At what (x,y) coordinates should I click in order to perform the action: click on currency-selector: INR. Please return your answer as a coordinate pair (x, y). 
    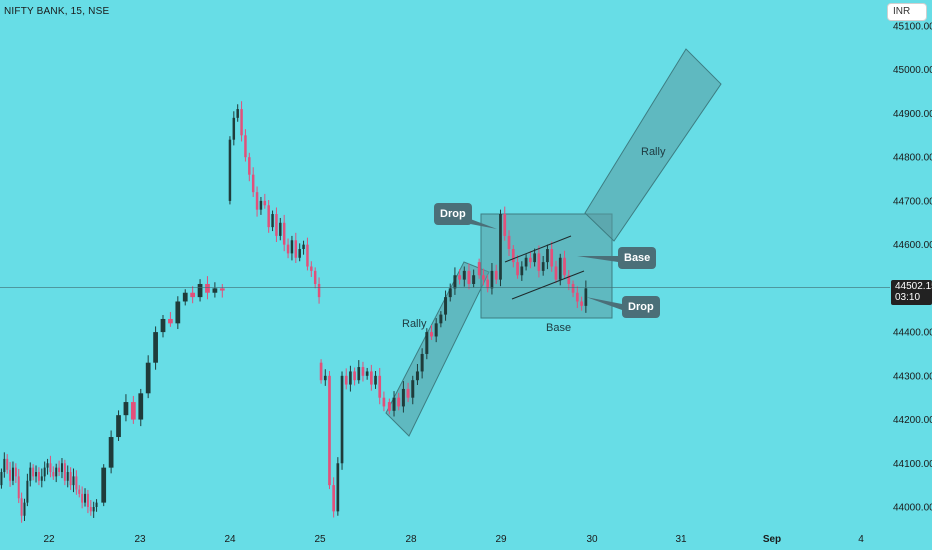
    Looking at the image, I should click on (907, 12).